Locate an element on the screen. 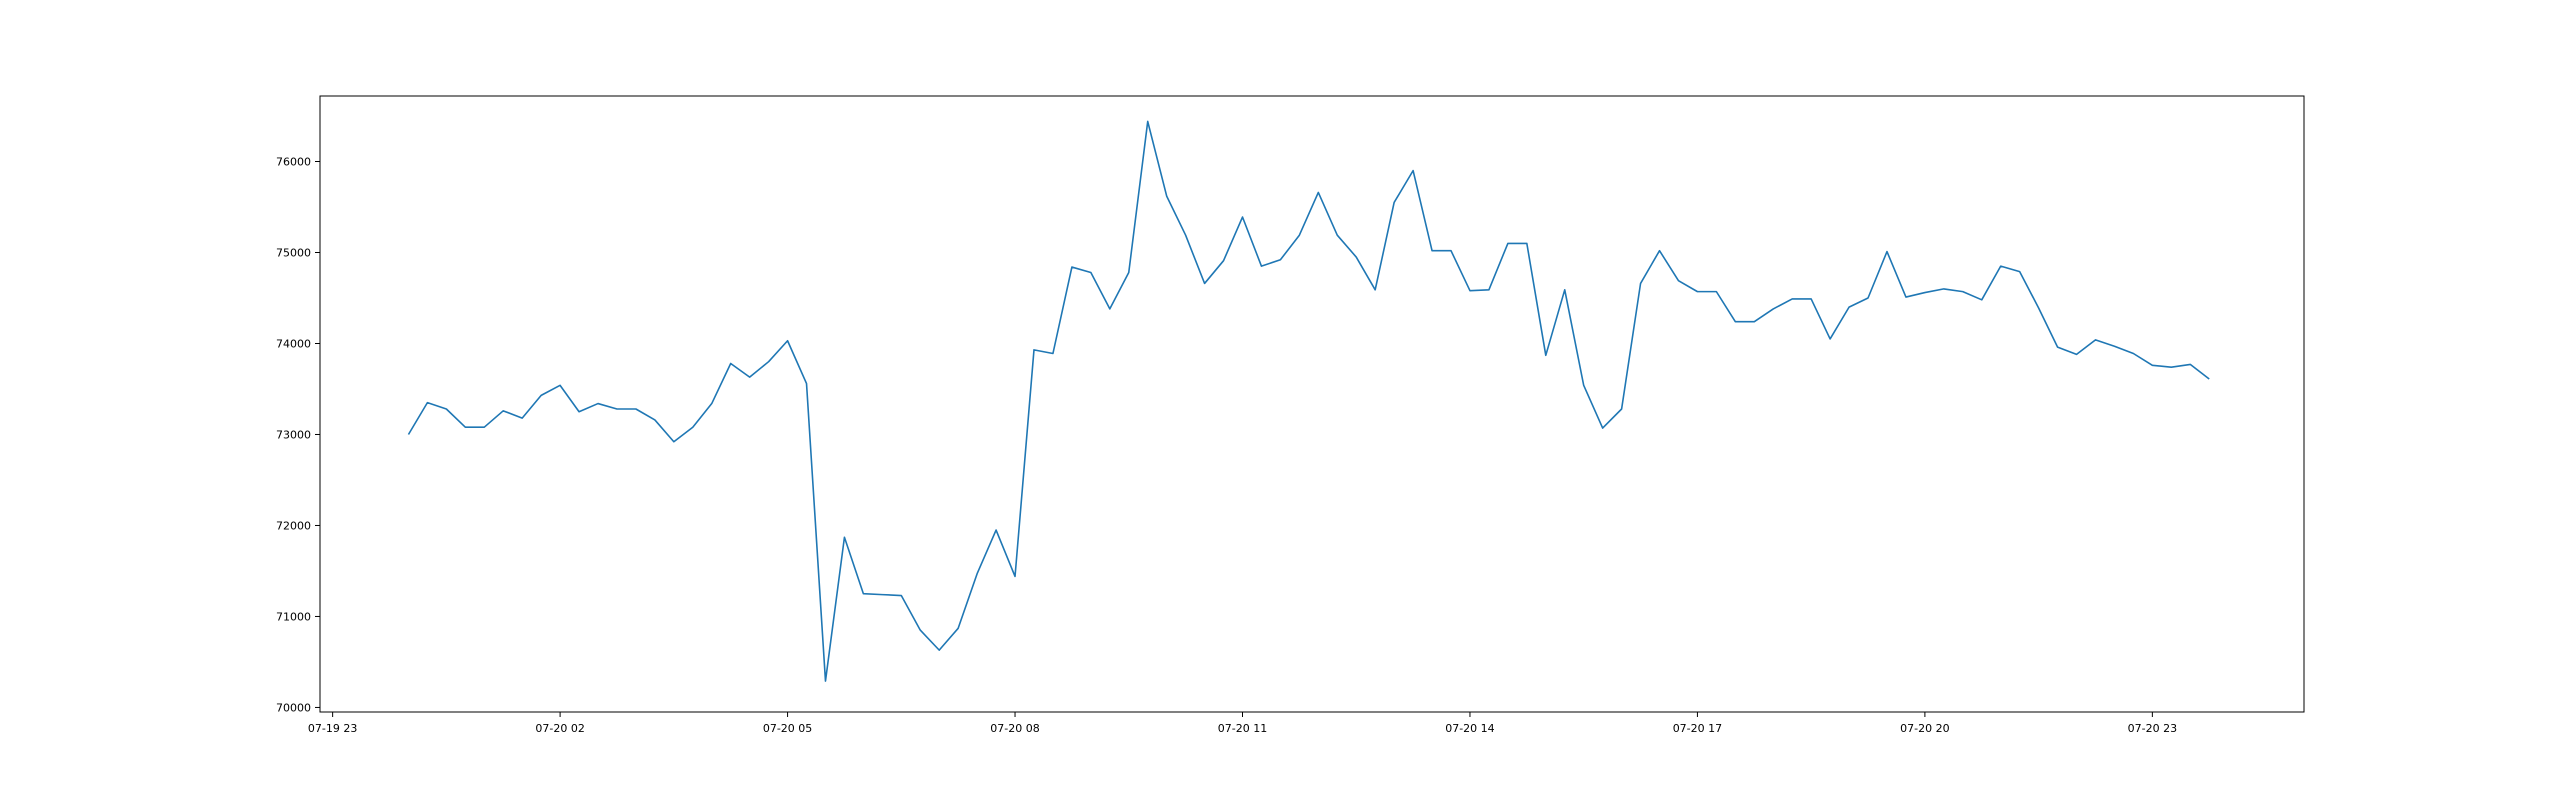 The height and width of the screenshot is (800, 2560). x-tick-label: 07-20 20 is located at coordinates (1924, 728).